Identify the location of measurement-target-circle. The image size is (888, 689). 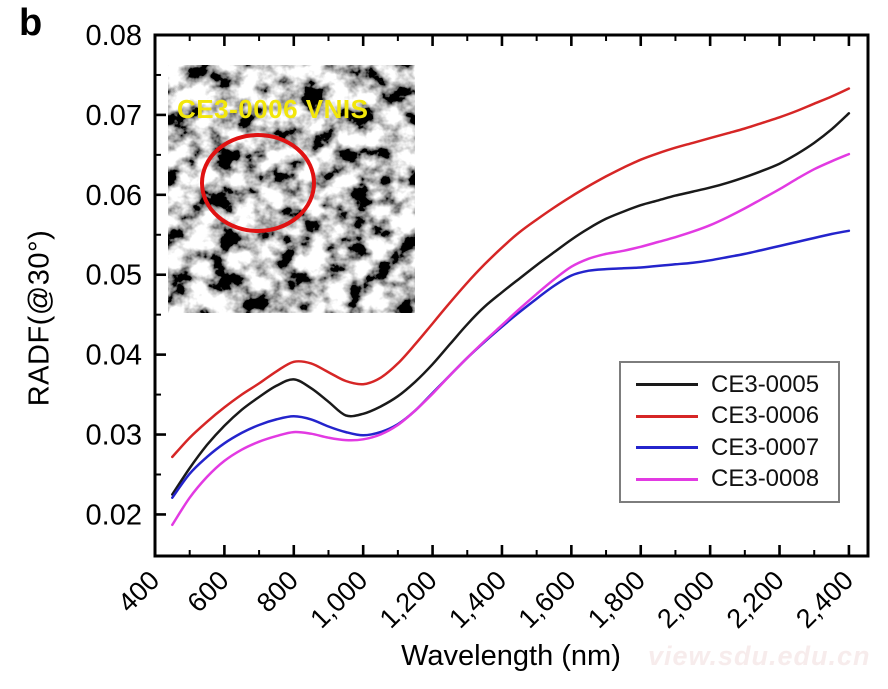
(258, 183).